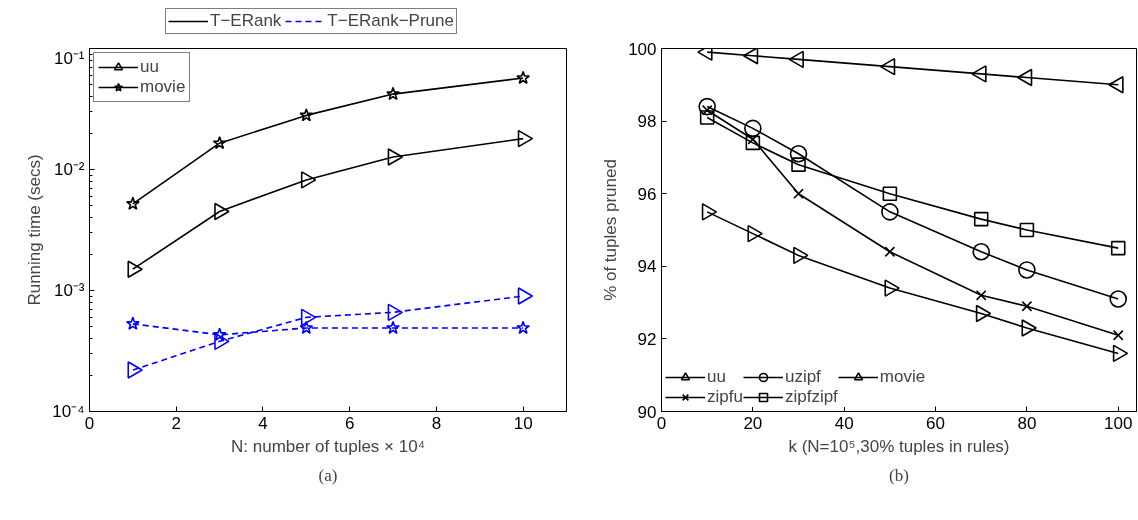 This screenshot has height=520, width=1138. Describe the element at coordinates (246, 21) in the screenshot. I see `legend-label: T−ERank` at that location.